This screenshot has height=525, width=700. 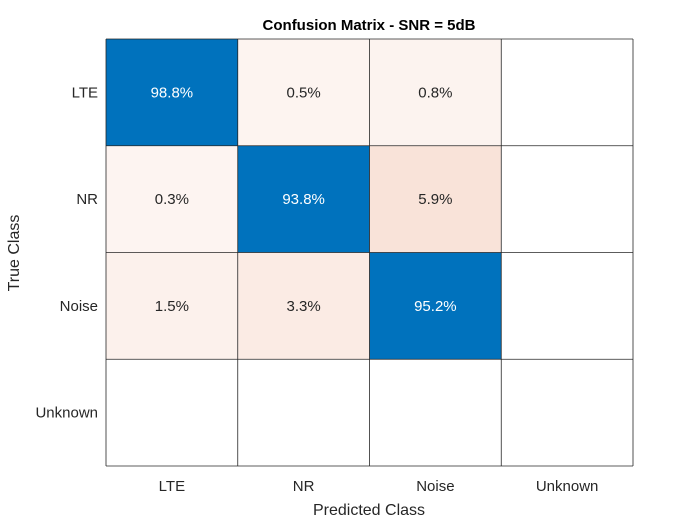 I want to click on y-tick-label: Unknown, so click(x=66, y=413).